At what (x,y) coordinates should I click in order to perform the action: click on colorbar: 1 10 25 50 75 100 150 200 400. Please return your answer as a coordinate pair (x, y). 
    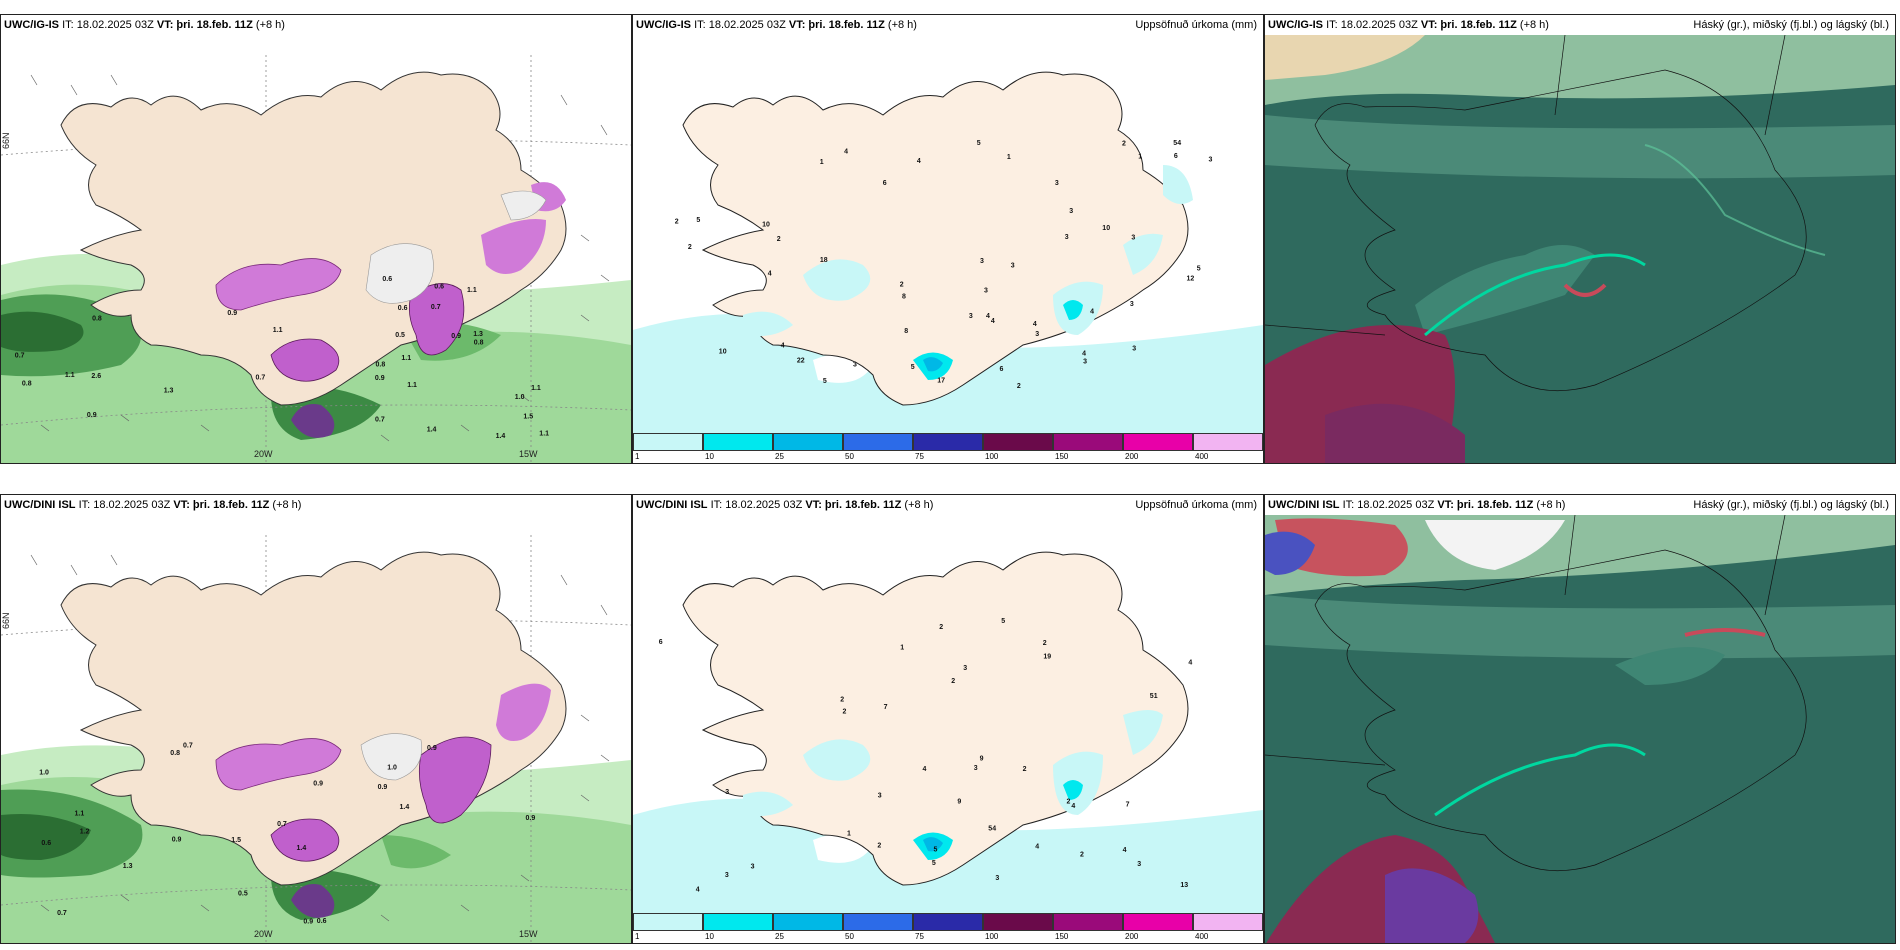
    Looking at the image, I should click on (948, 448).